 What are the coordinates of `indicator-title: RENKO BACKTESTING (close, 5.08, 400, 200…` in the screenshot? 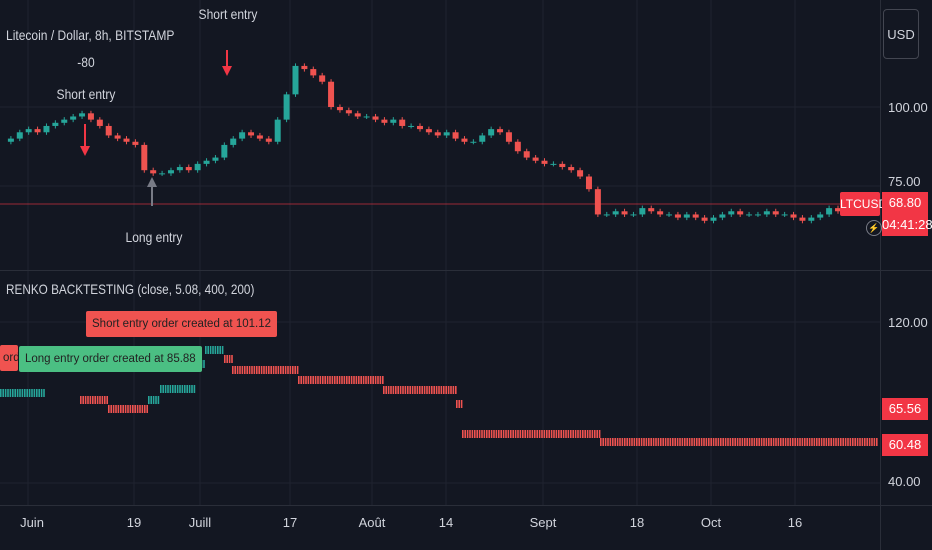 It's located at (130, 289).